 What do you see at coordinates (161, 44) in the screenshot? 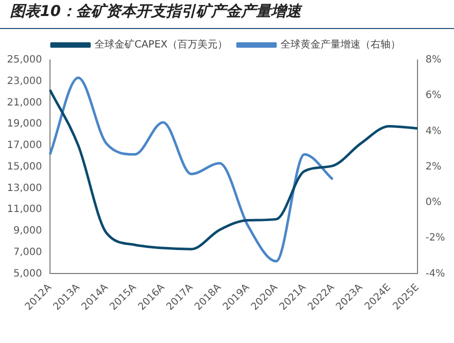
I see `legend-label: 全球金矿CAPEX（百万美元）` at bounding box center [161, 44].